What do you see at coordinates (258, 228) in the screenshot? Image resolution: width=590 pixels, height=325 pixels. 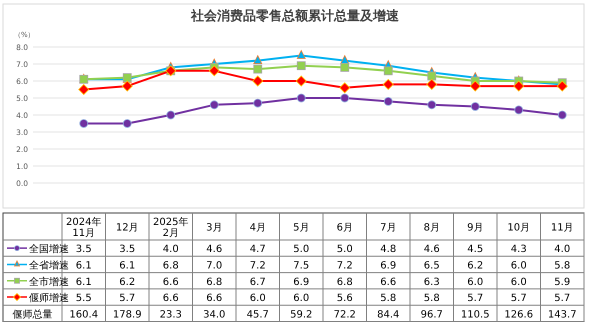 I see `x-tick-label: 4月` at bounding box center [258, 228].